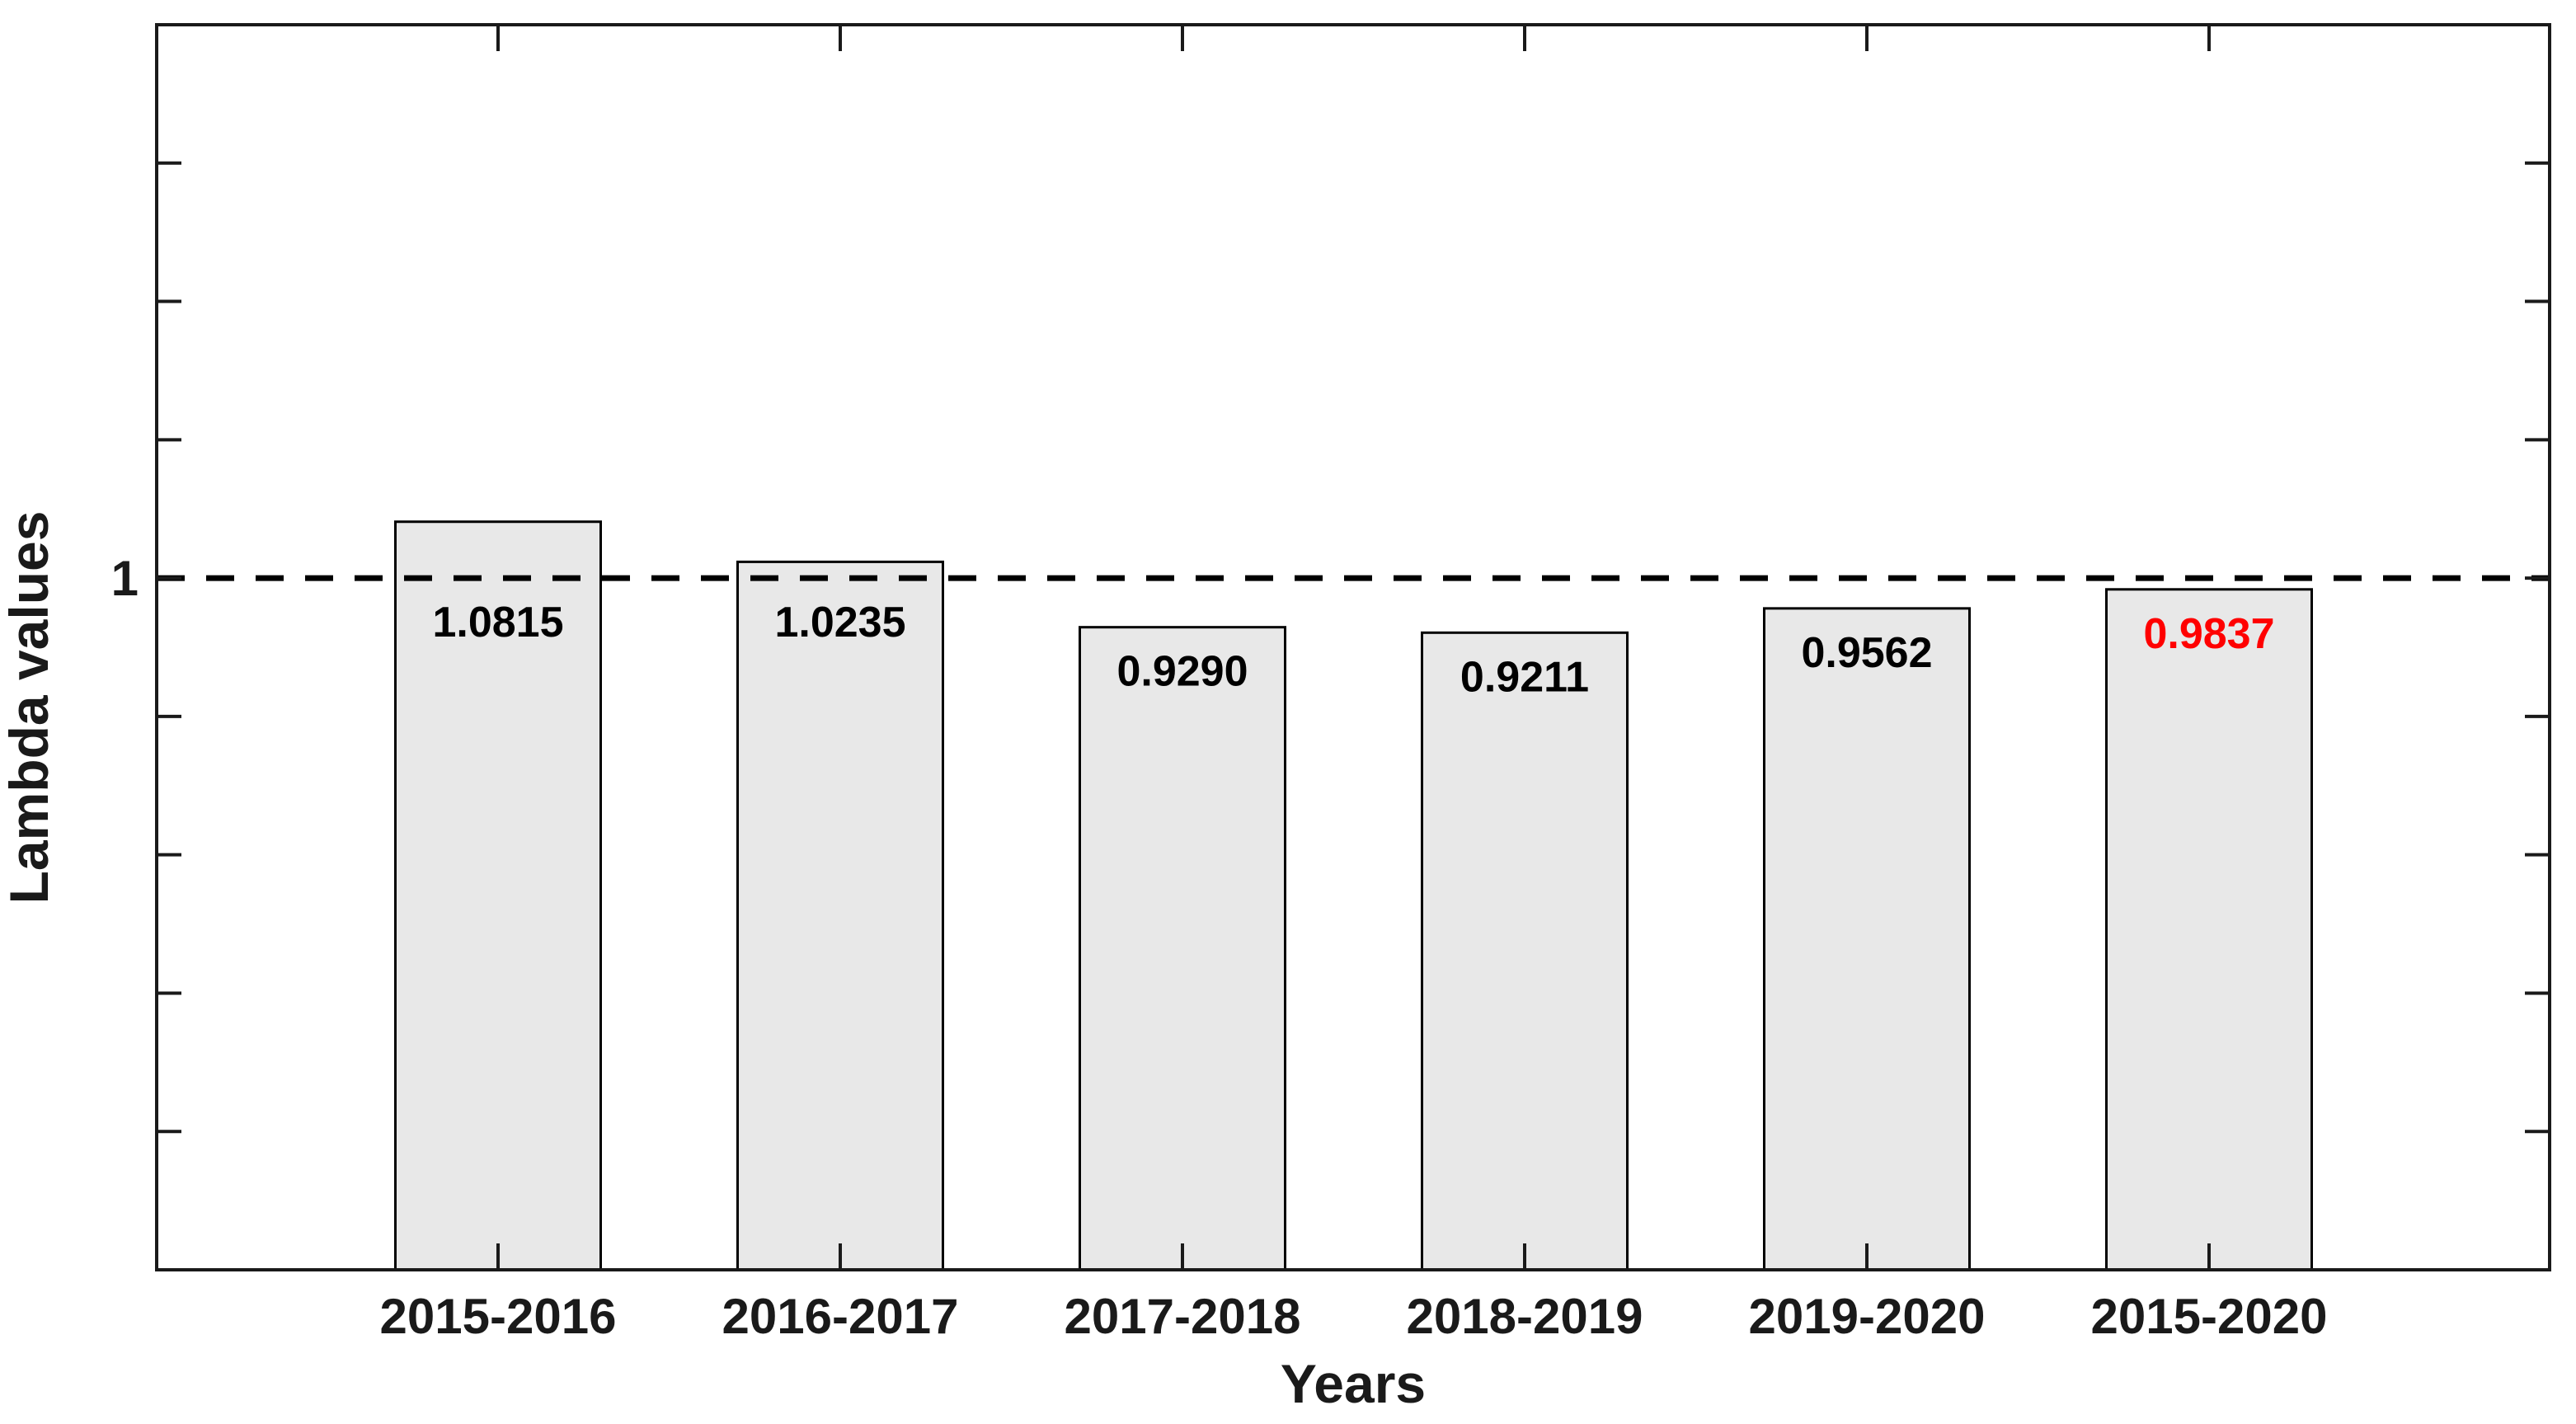  I want to click on y-axis-tick-label: 1, so click(125, 578).